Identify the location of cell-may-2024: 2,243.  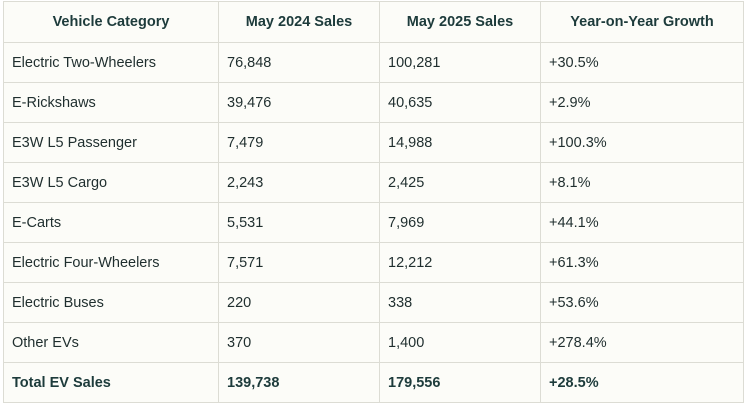
(299, 182).